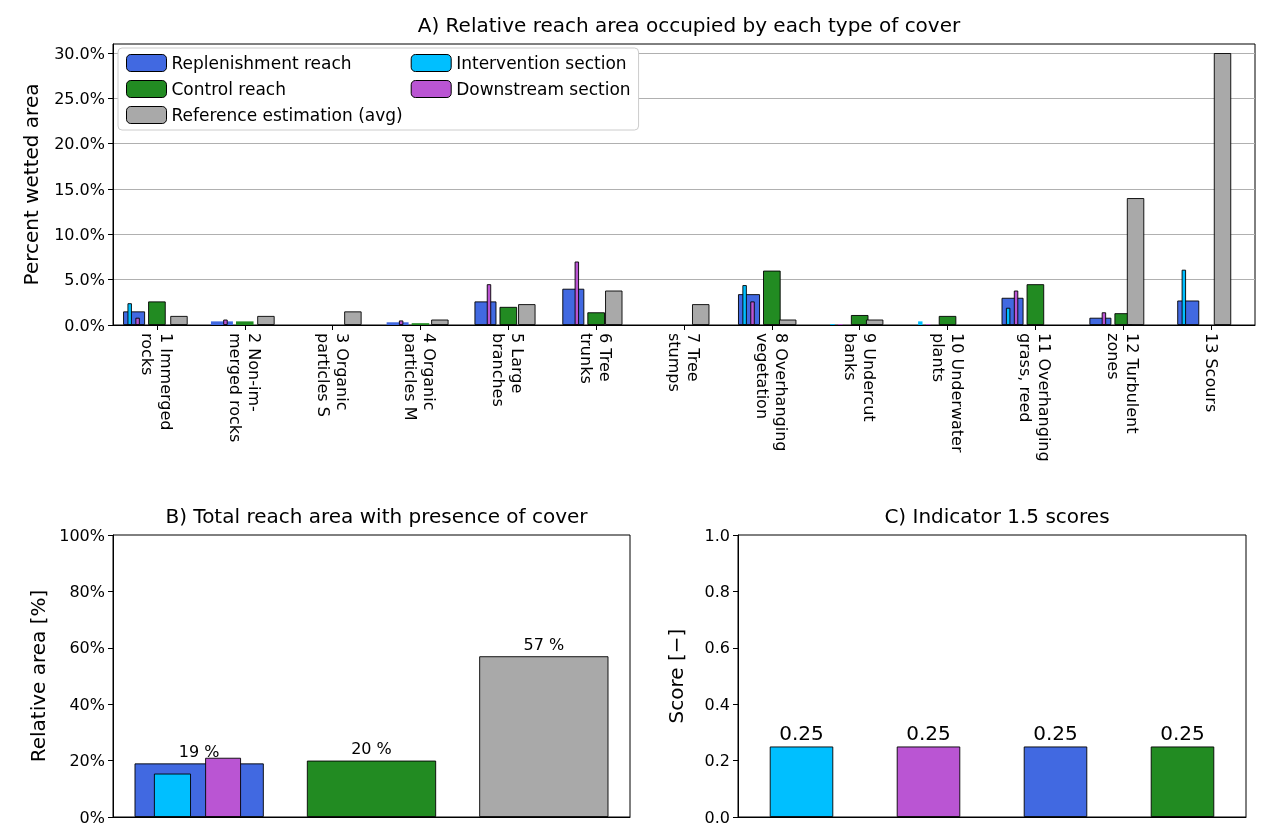  I want to click on y-tick-label: 1.0, so click(717, 535).